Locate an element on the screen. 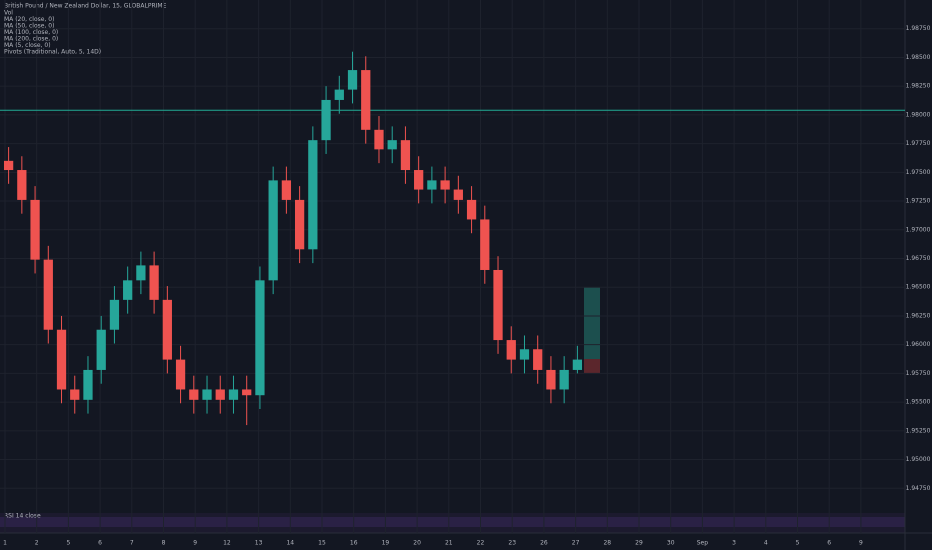 The image size is (932, 550). y-tick-label: 1.97000 is located at coordinates (918, 229).